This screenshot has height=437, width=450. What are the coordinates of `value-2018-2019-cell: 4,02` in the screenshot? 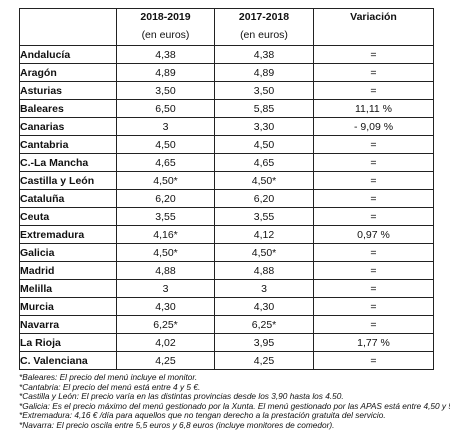 It's located at (165, 342).